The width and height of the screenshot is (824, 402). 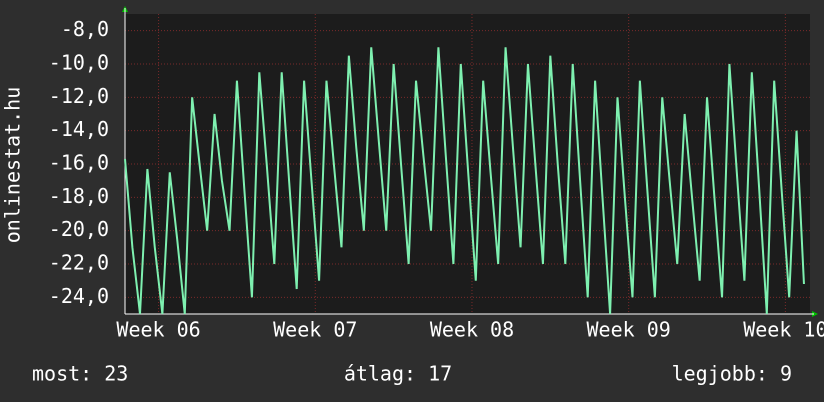 I want to click on stat-current: most: 23, so click(x=80, y=374).